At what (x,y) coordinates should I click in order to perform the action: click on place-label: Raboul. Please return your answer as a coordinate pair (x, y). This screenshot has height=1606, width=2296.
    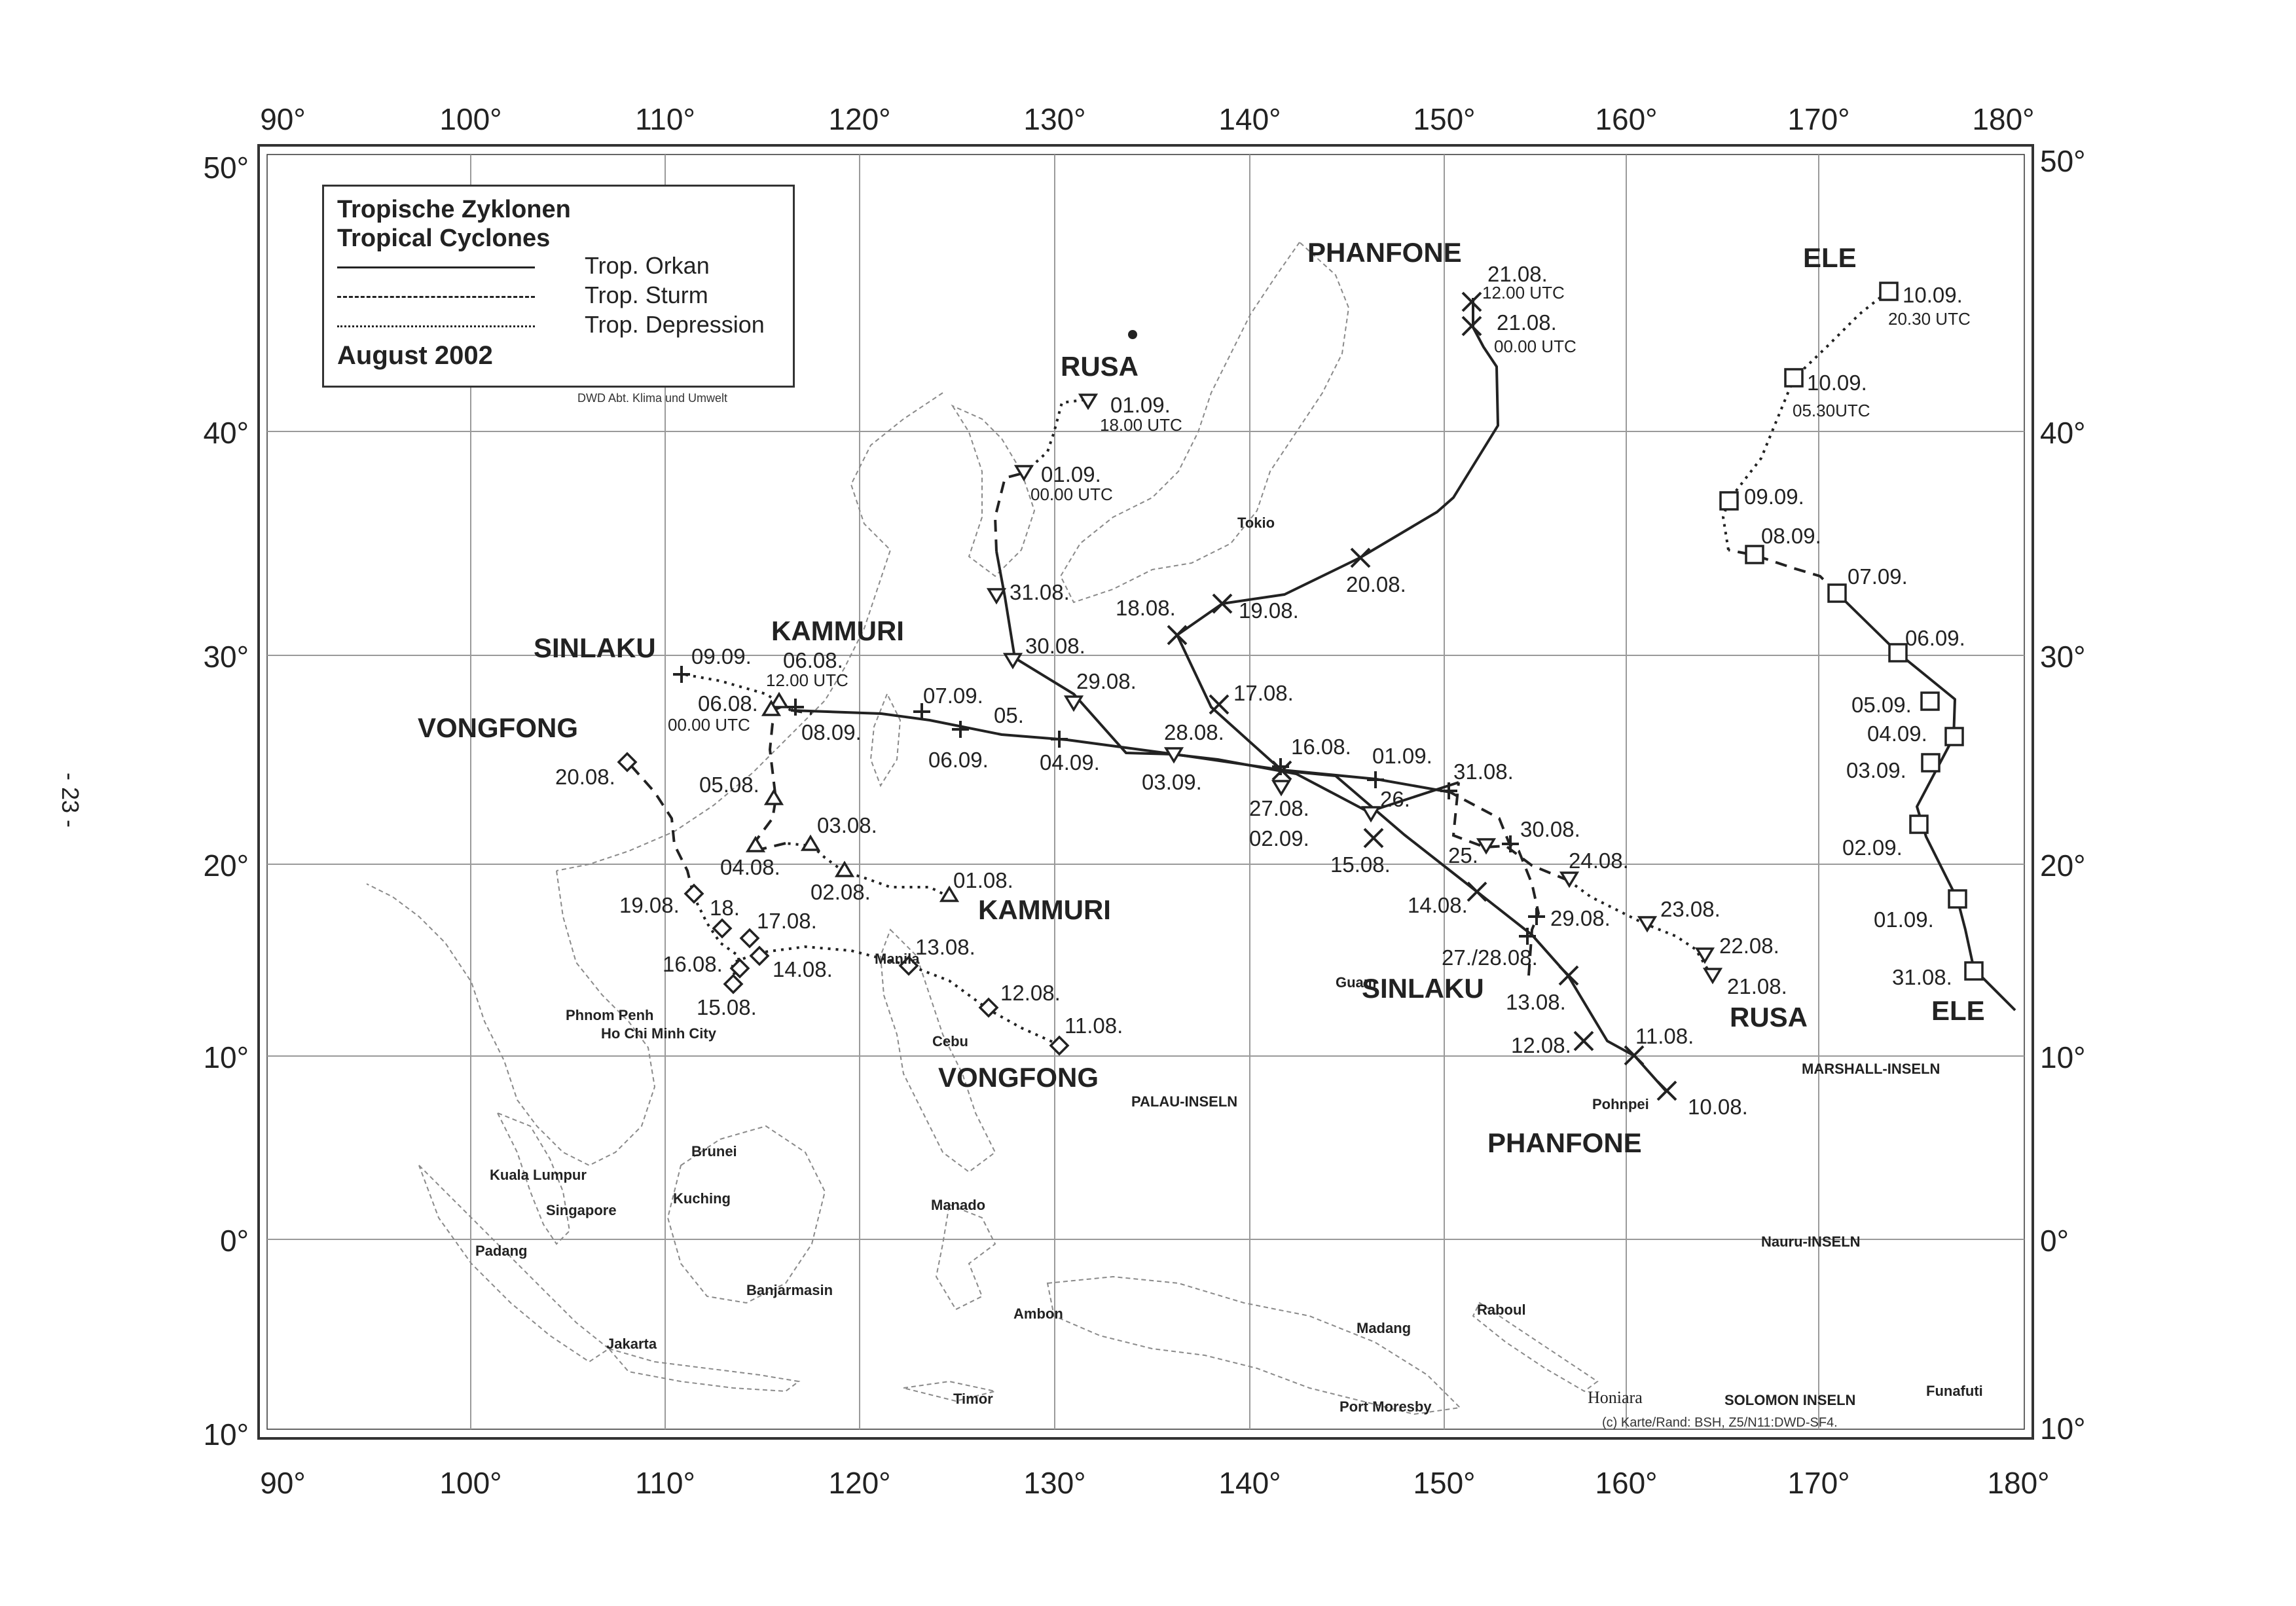
    Looking at the image, I should click on (1501, 1310).